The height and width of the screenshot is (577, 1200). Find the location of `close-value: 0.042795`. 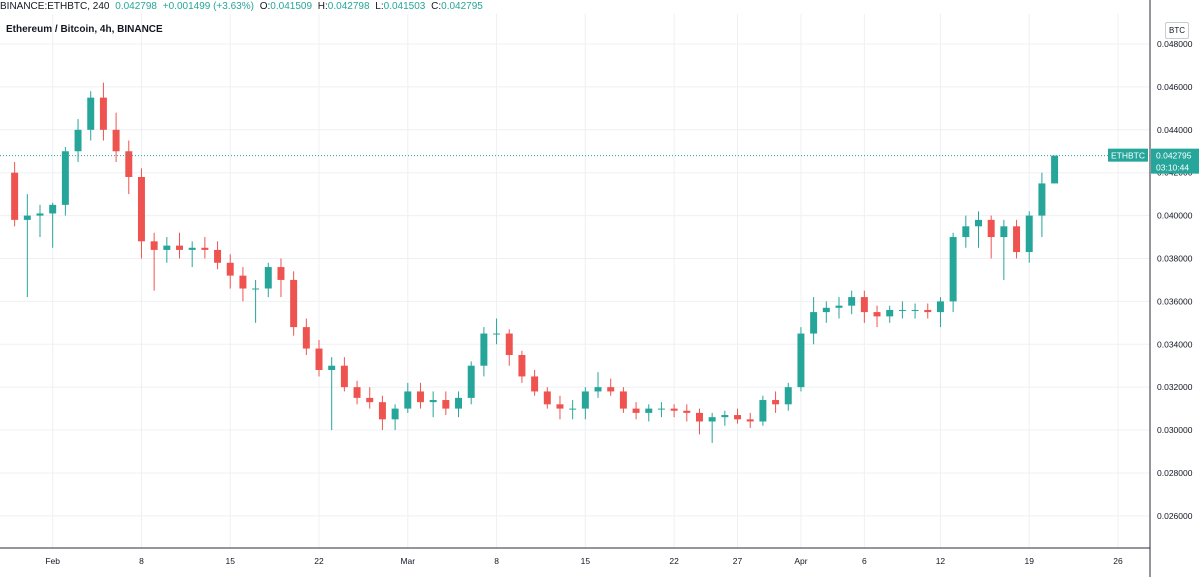

close-value: 0.042795 is located at coordinates (462, 6).